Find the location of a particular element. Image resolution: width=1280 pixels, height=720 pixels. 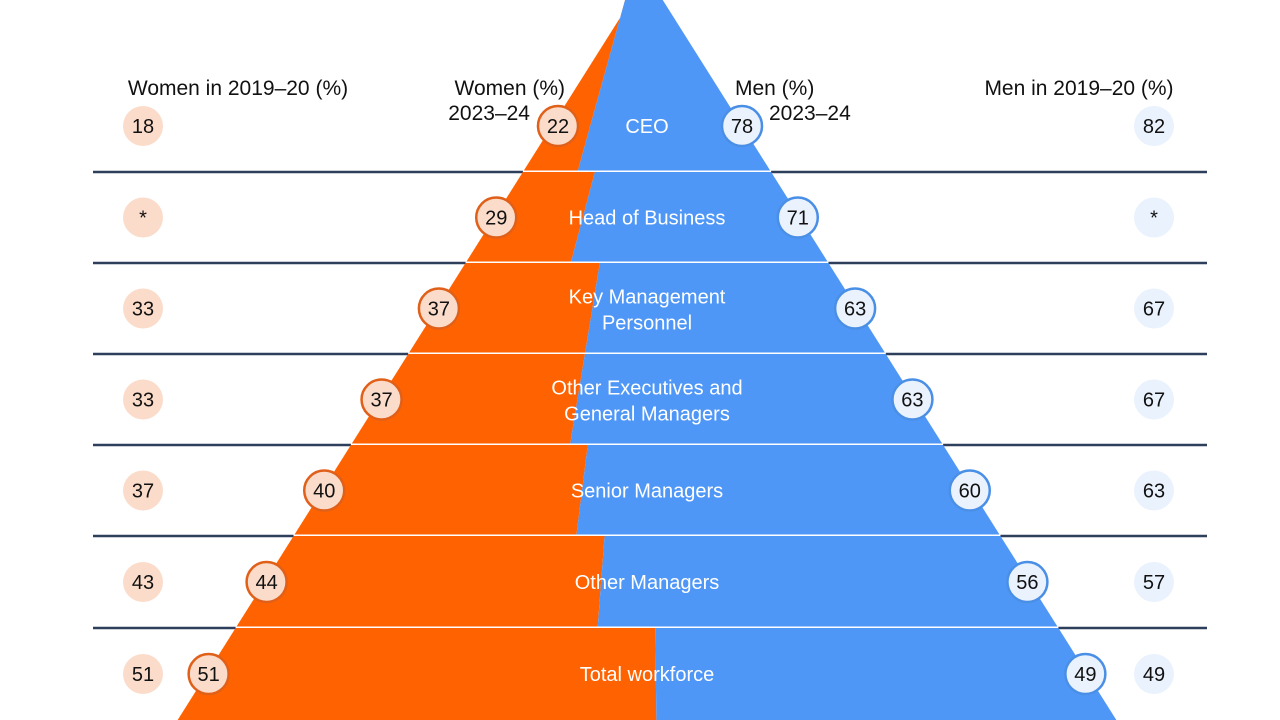

category-label-line: Total workforce is located at coordinates (647, 675).